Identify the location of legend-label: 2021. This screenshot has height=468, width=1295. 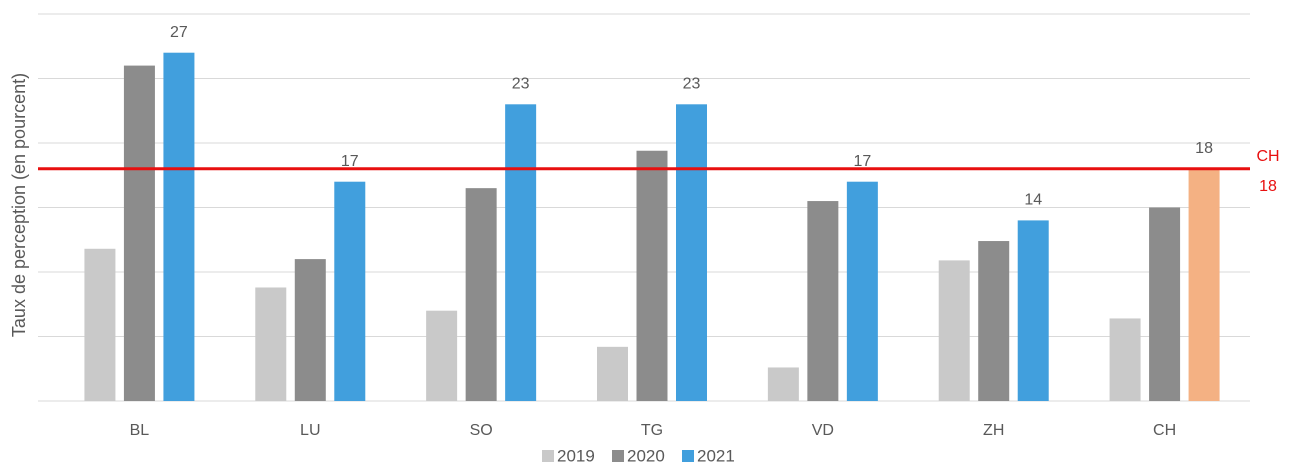
(716, 455).